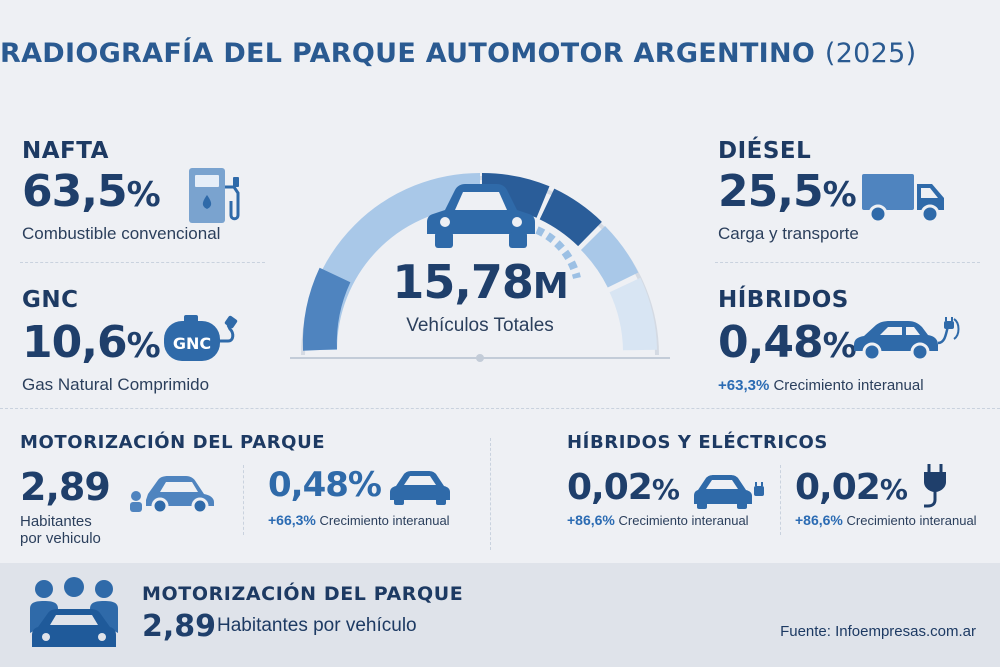 This screenshot has width=1000, height=667. What do you see at coordinates (116, 384) in the screenshot?
I see `gnc-desc: Gas Natural Comprimido` at bounding box center [116, 384].